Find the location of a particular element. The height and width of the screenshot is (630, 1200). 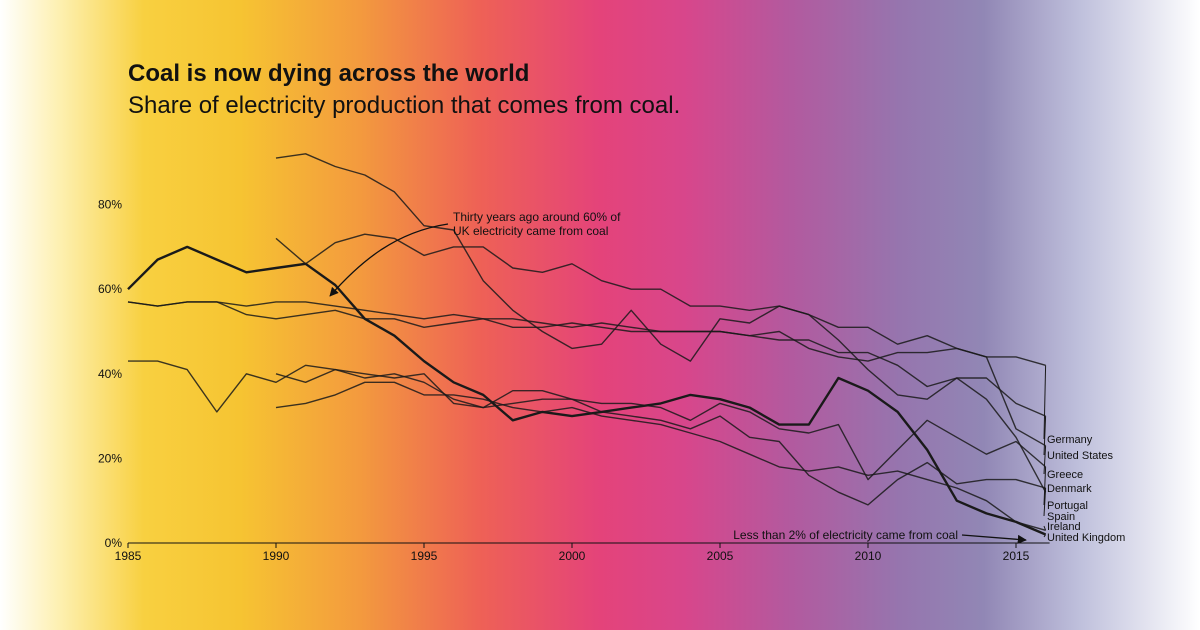

y-tick-label: 0% is located at coordinates (114, 543).